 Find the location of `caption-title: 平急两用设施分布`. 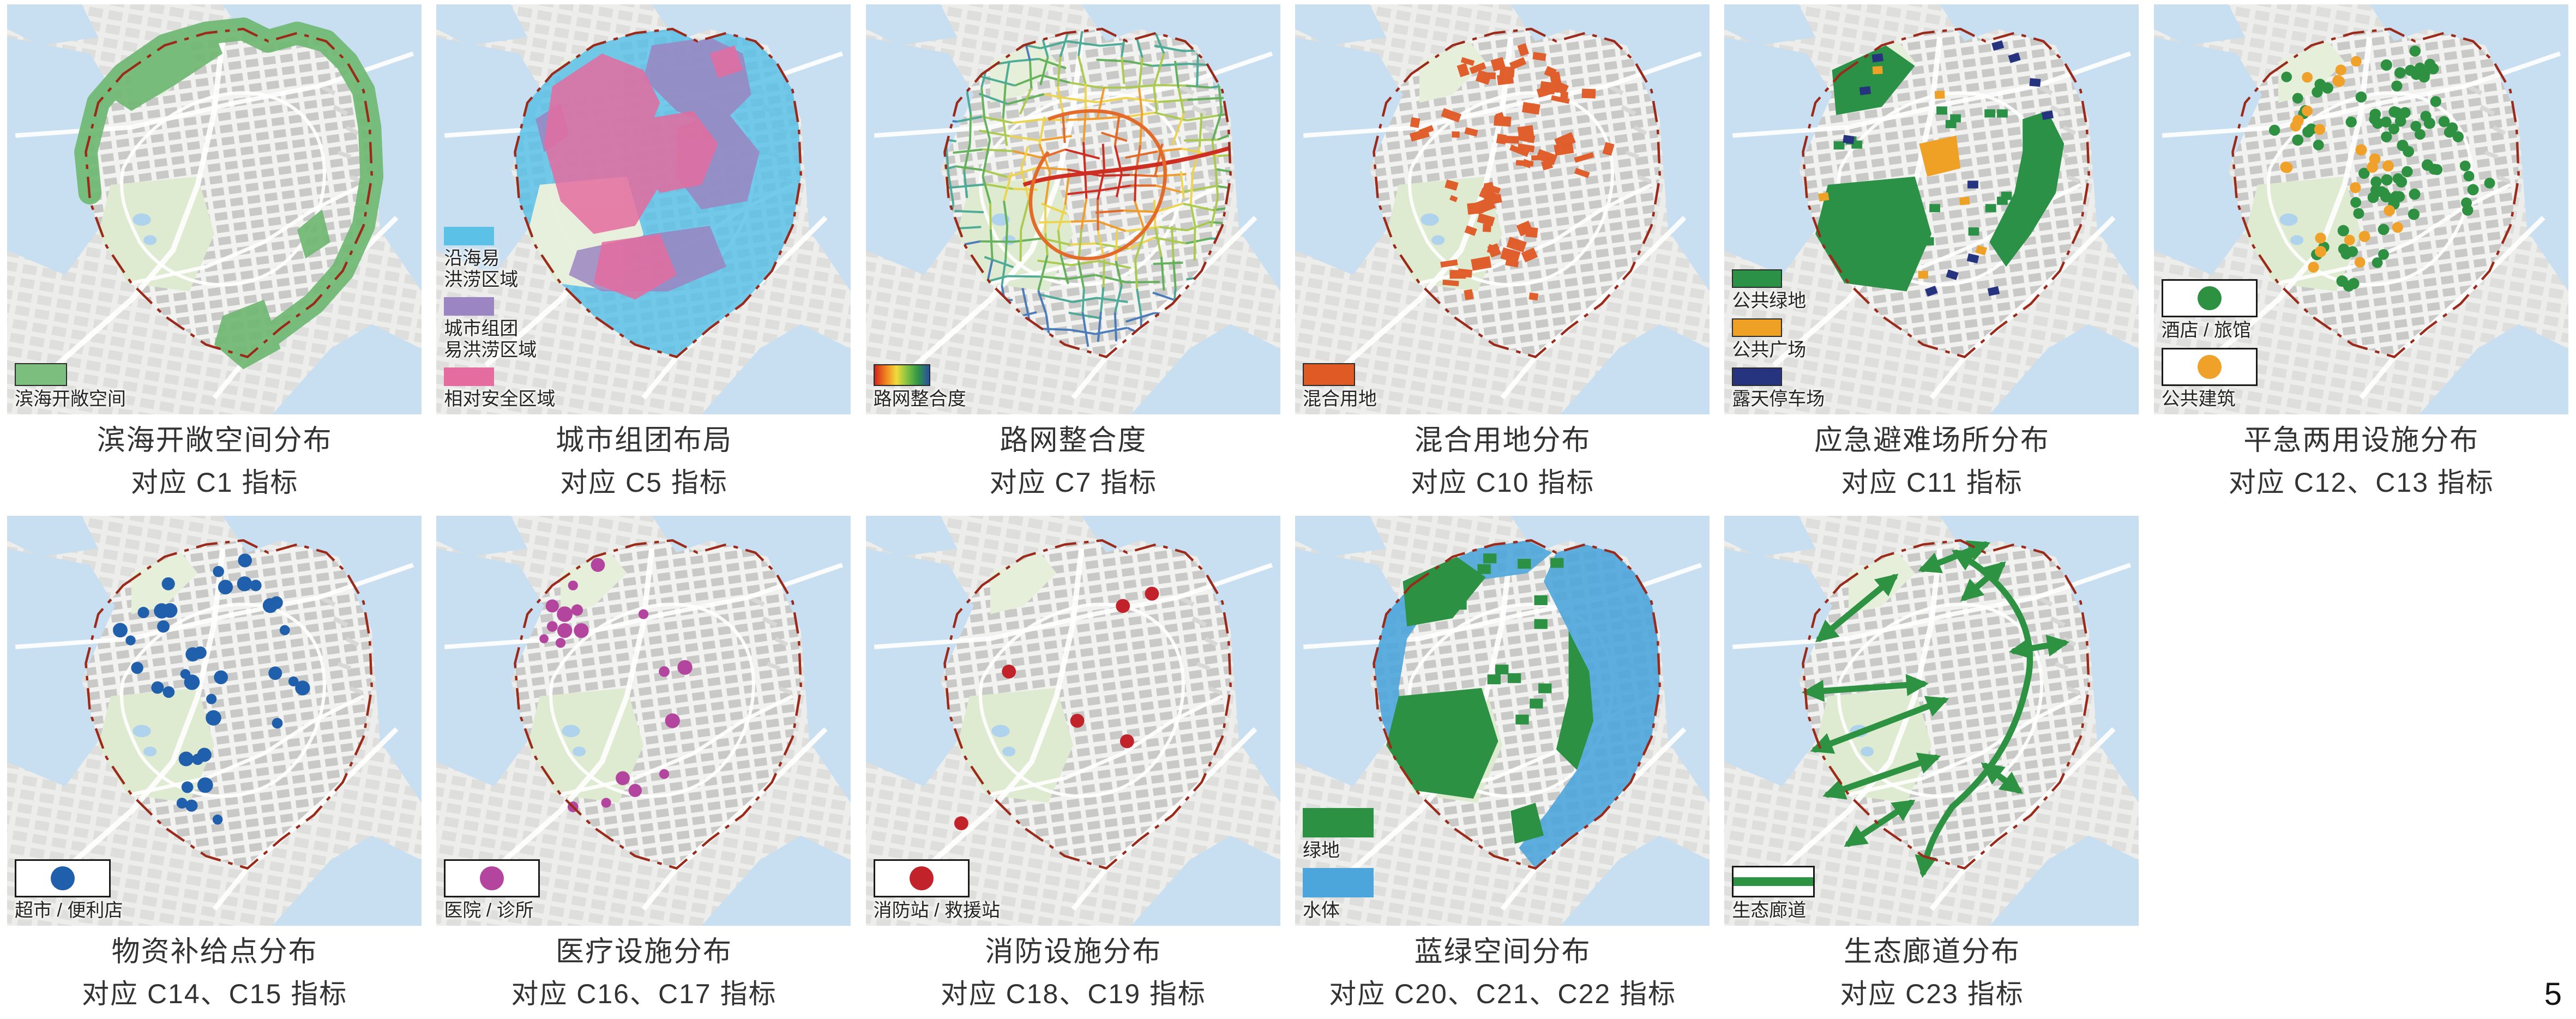

caption-title: 平急两用设施分布 is located at coordinates (2361, 440).